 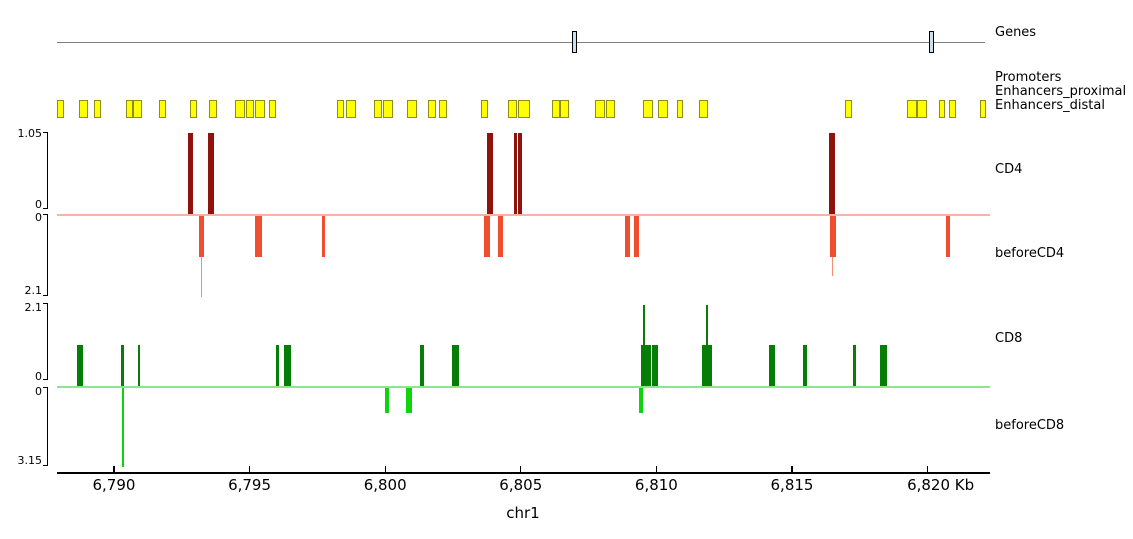 I want to click on cd8-track-label: CD8, so click(x=1009, y=338).